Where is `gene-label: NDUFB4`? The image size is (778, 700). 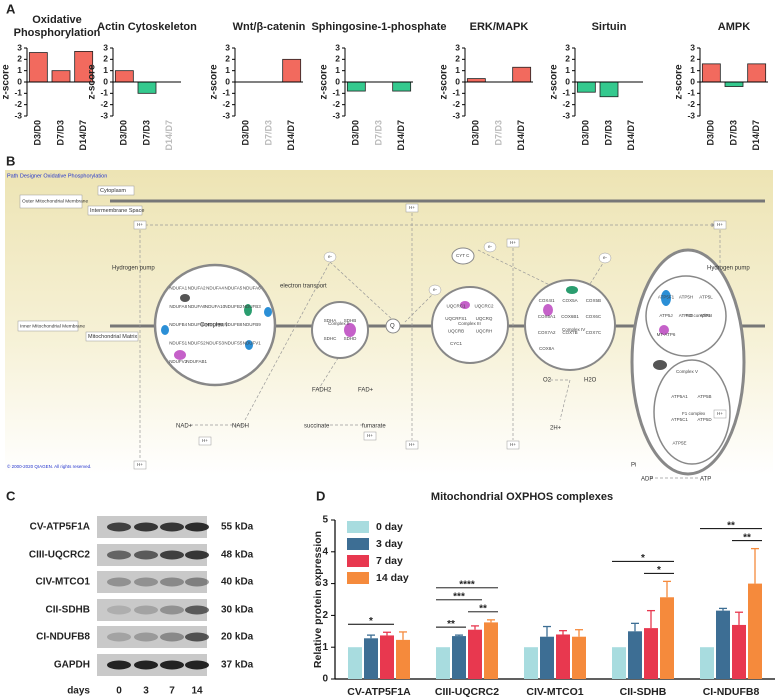 gene-label: NDUFB4 is located at coordinates (178, 324).